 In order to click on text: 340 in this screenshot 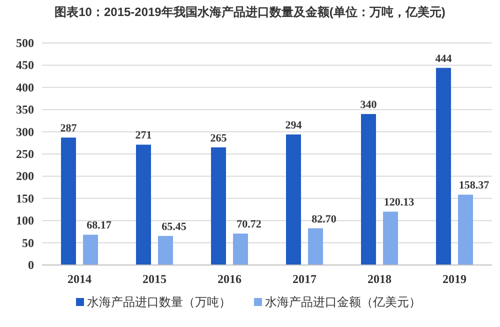, I will do `click(368, 105)`.